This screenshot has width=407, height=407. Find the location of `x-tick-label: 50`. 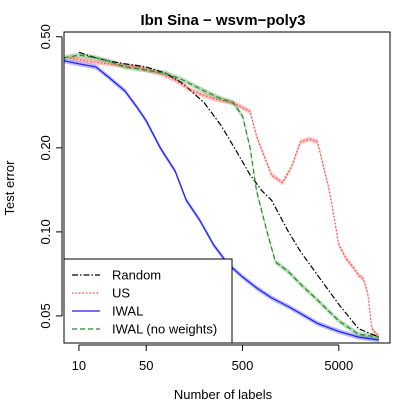

x-tick-label: 50 is located at coordinates (146, 365).